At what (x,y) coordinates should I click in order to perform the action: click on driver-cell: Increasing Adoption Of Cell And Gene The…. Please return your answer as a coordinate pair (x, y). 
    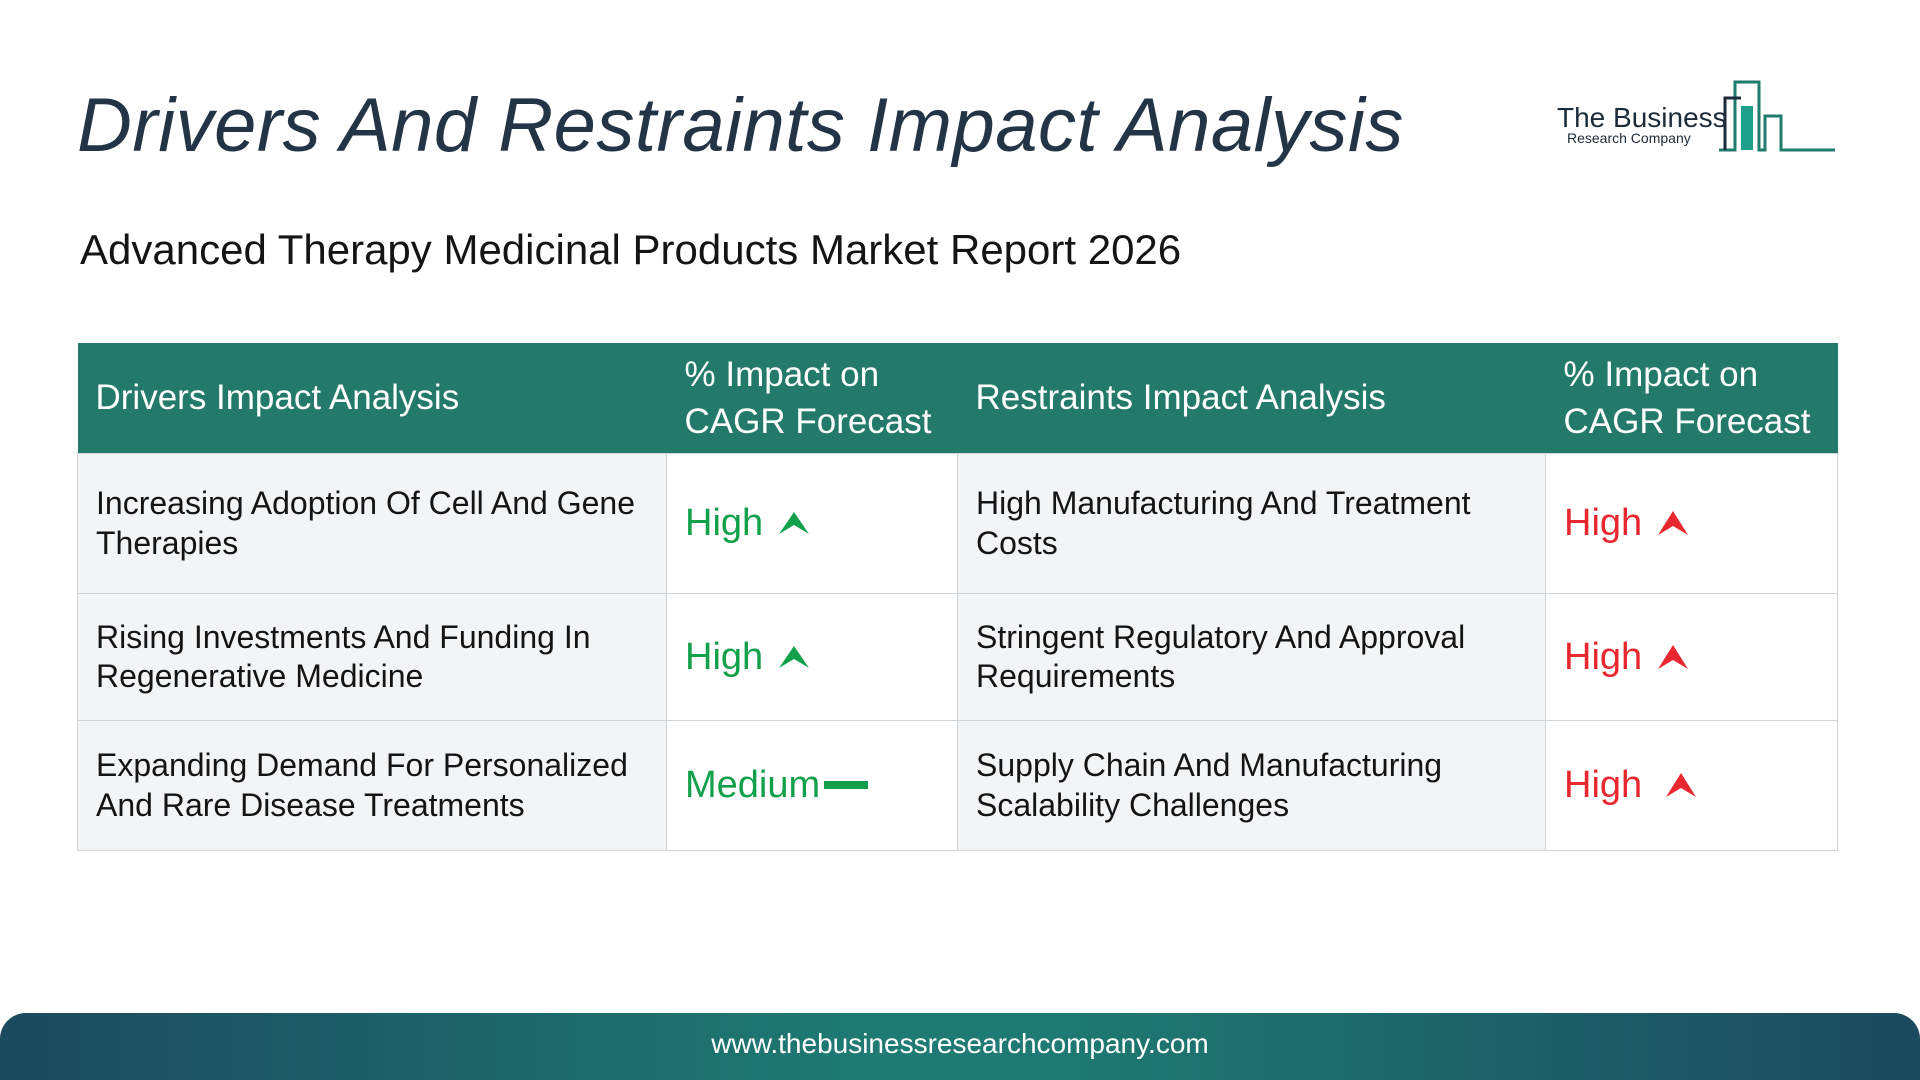
    Looking at the image, I should click on (372, 523).